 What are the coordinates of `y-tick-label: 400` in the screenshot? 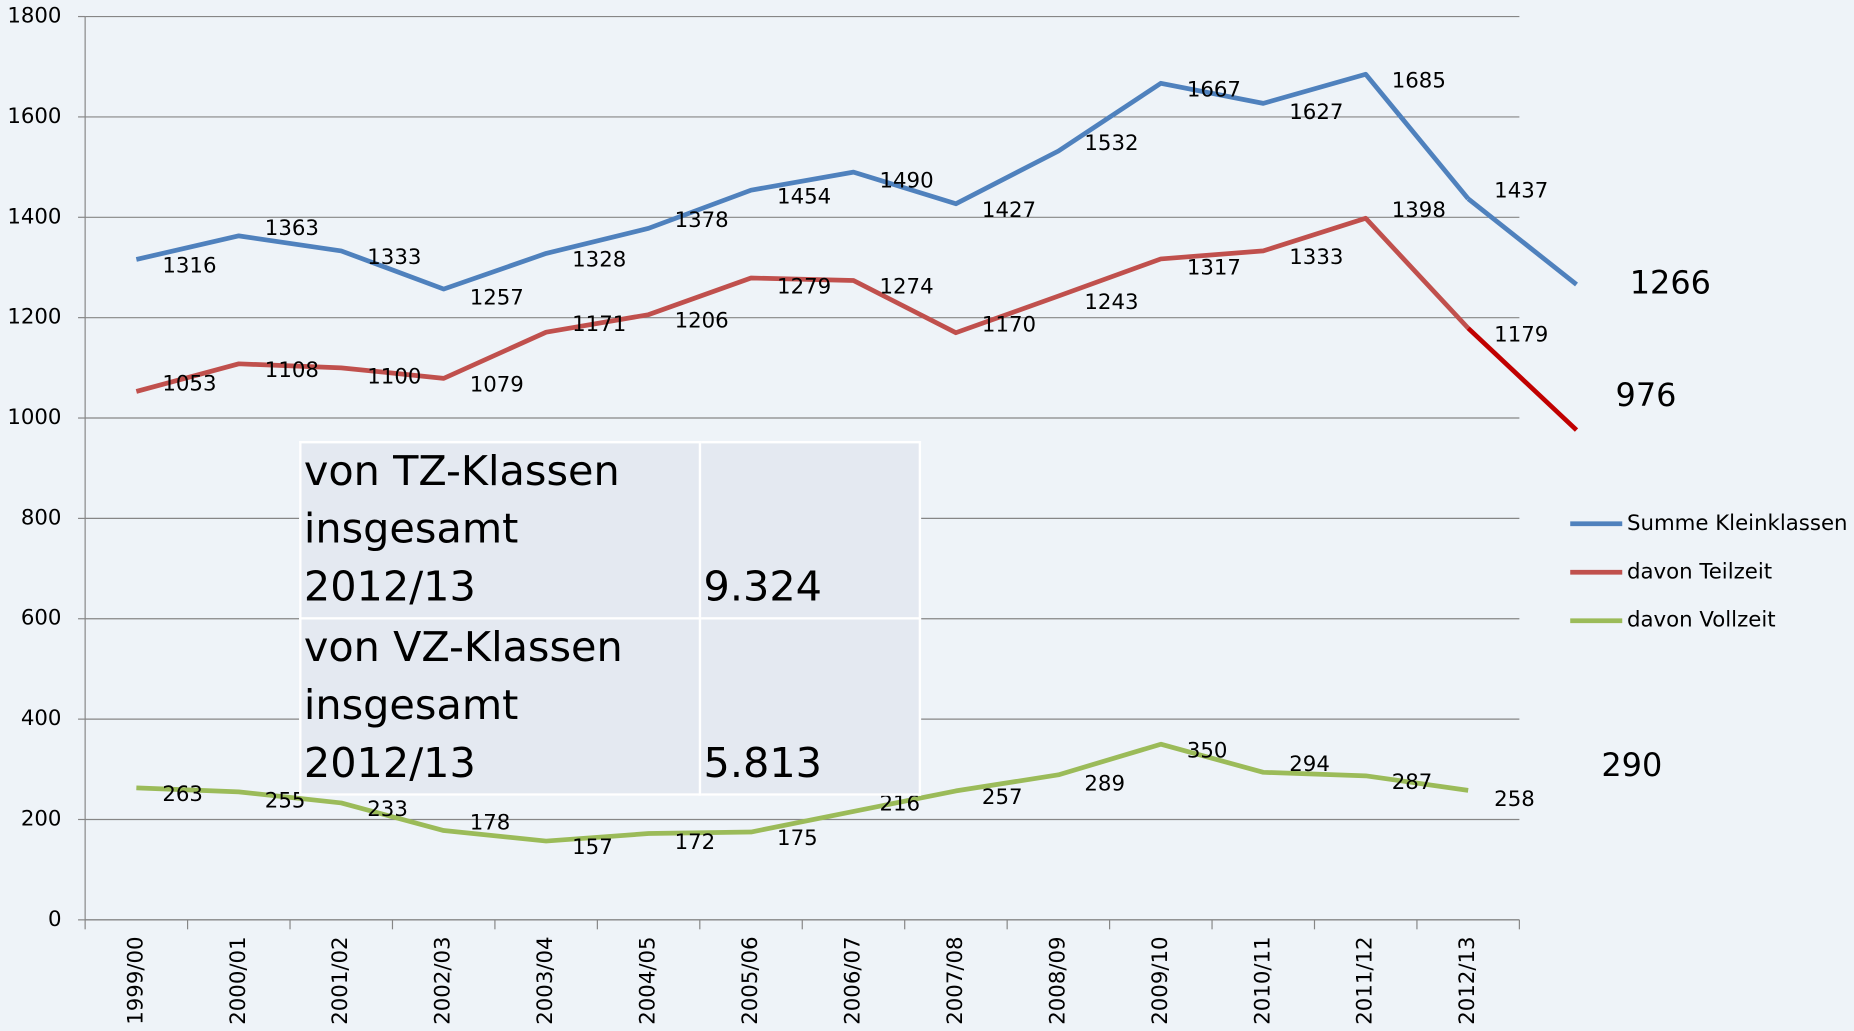 It's located at (41, 718).